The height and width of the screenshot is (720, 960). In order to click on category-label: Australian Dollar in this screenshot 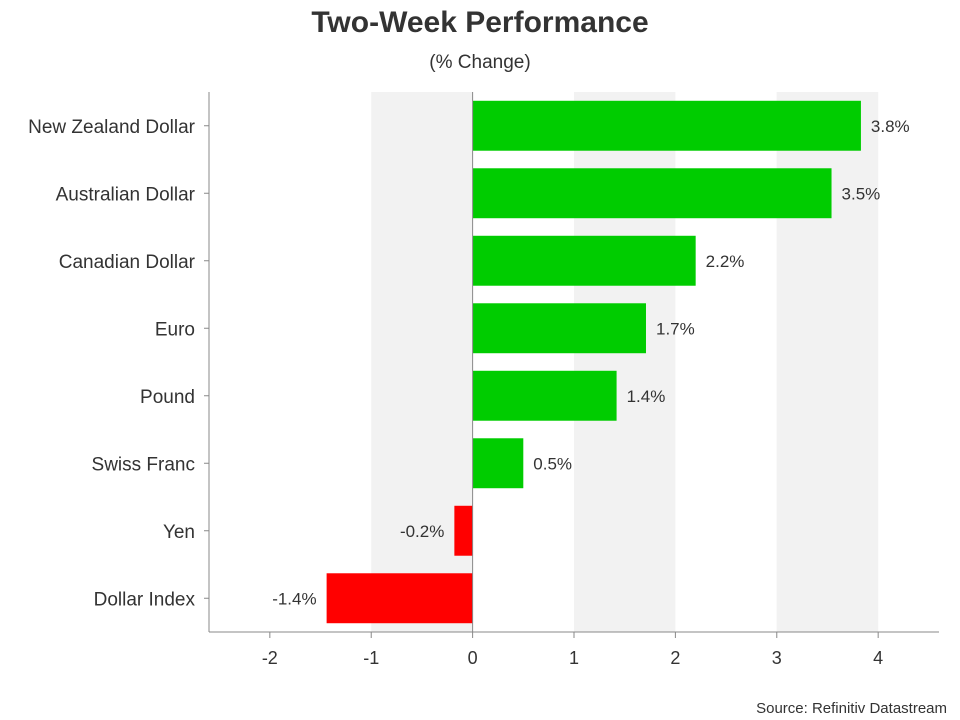, I will do `click(126, 194)`.